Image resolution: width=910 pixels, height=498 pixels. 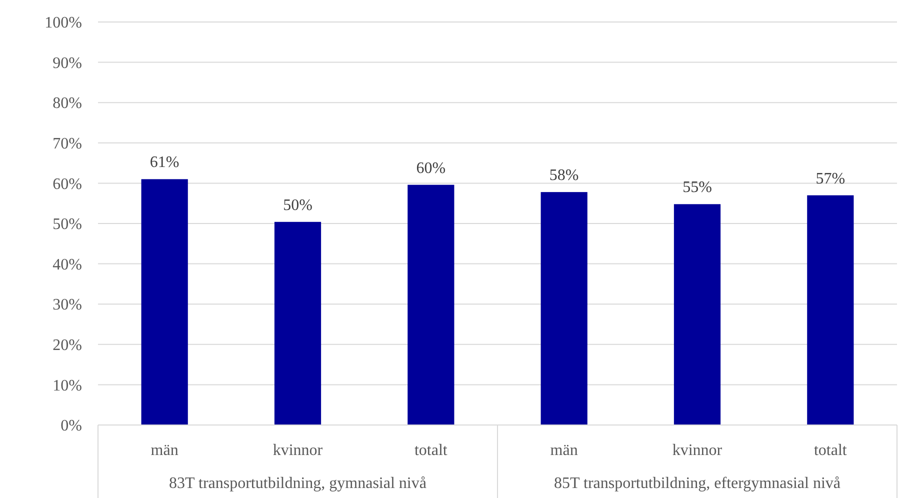 I want to click on y-tick-label: 90%, so click(x=67, y=63).